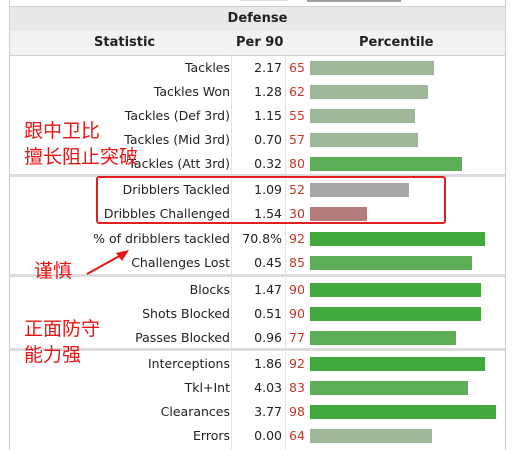 The image size is (512, 450). Describe the element at coordinates (268, 91) in the screenshot. I see `per90-value: 1.28` at that location.